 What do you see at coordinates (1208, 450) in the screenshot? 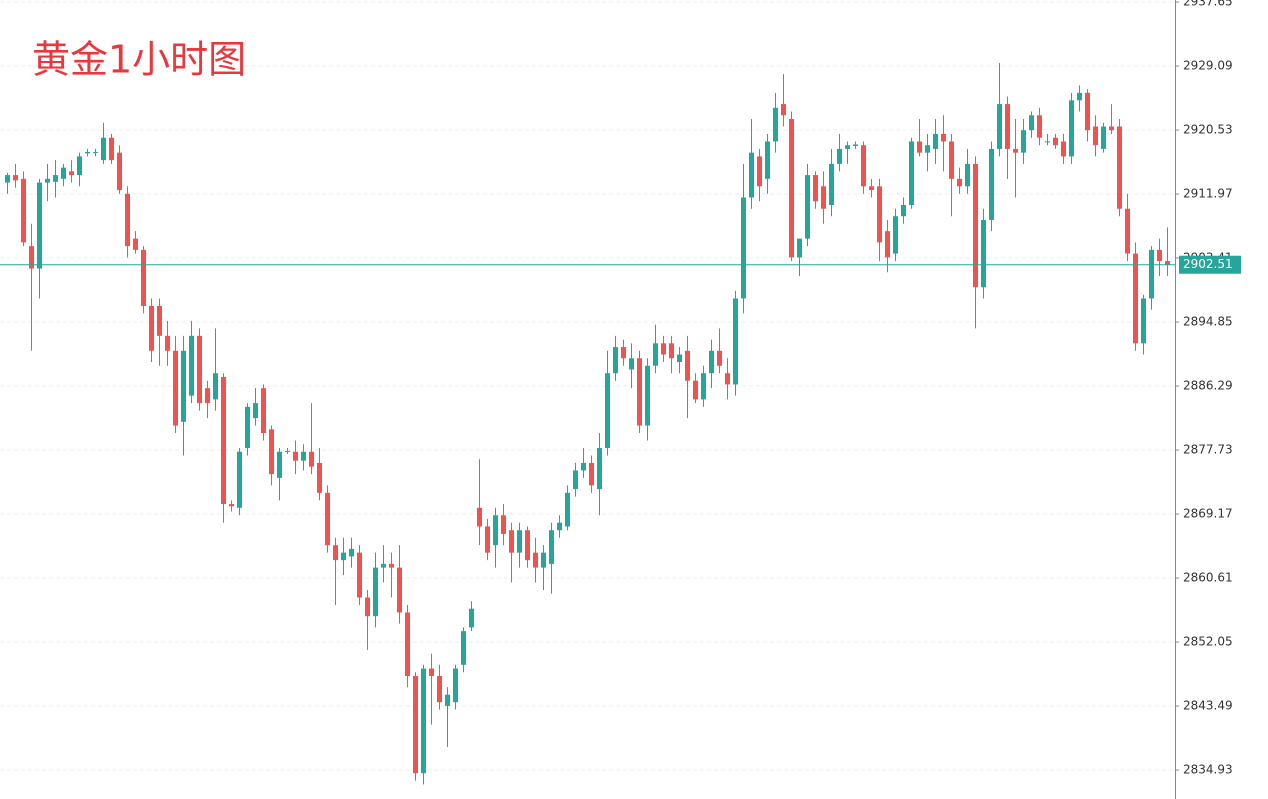
I see `y-tick-label: 2877.73` at bounding box center [1208, 450].